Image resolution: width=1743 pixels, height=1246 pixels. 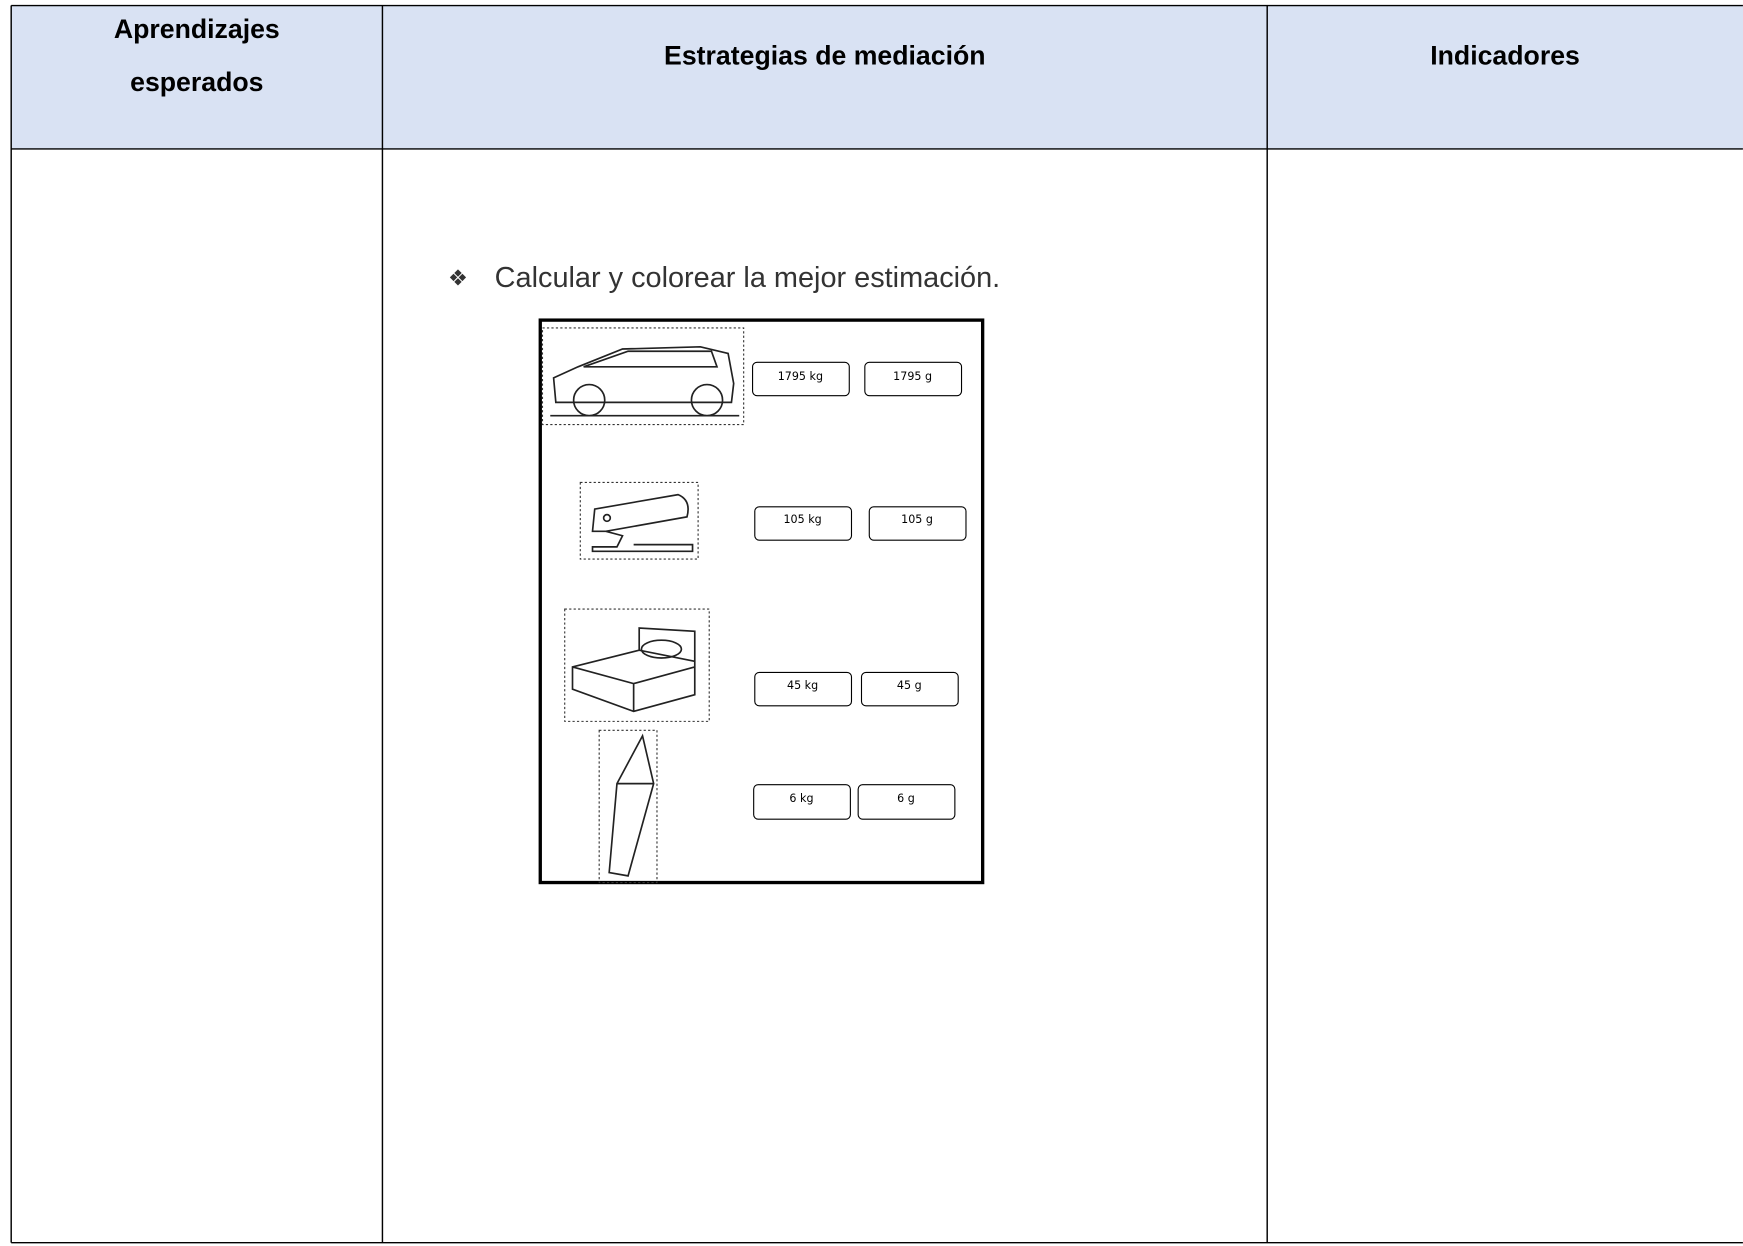 I want to click on instruction: Calcular y colorear la mejor estimación., so click(x=747, y=278).